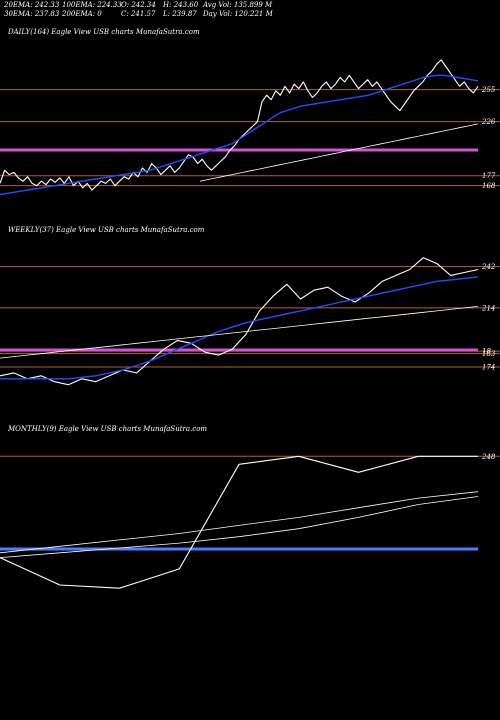 This screenshot has width=500, height=720. Describe the element at coordinates (488, 308) in the screenshot. I see `level-label: 214` at that location.